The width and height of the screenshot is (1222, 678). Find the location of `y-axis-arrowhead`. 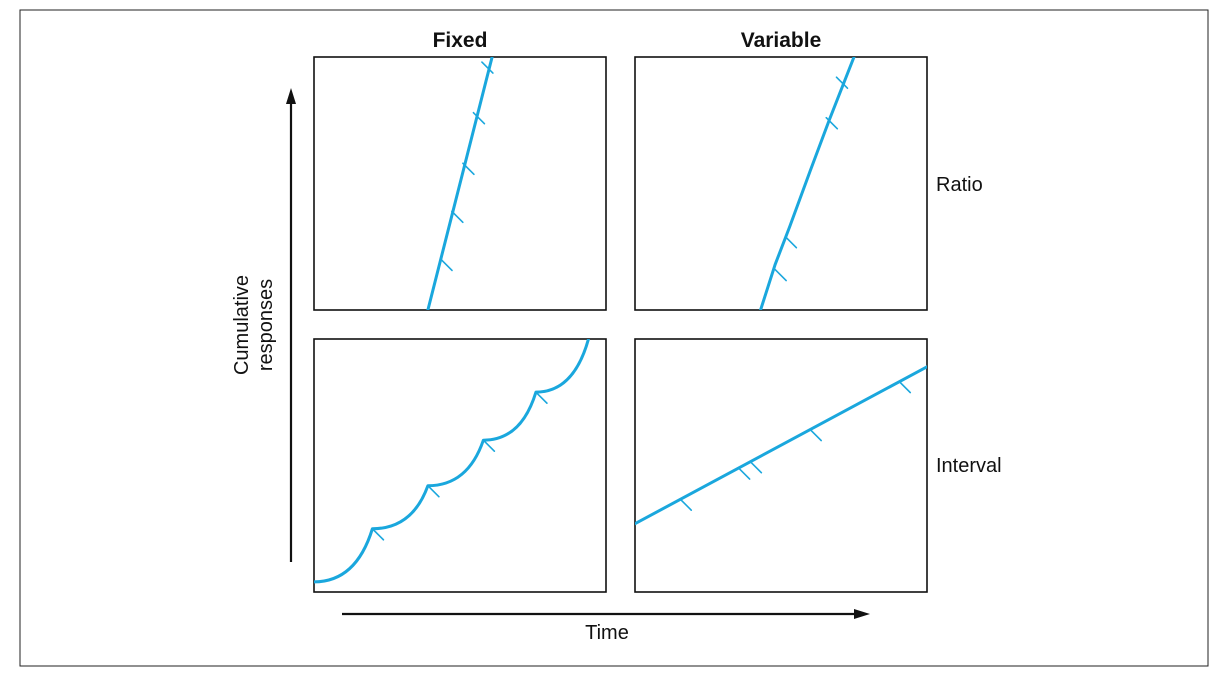

y-axis-arrowhead is located at coordinates (291, 96).